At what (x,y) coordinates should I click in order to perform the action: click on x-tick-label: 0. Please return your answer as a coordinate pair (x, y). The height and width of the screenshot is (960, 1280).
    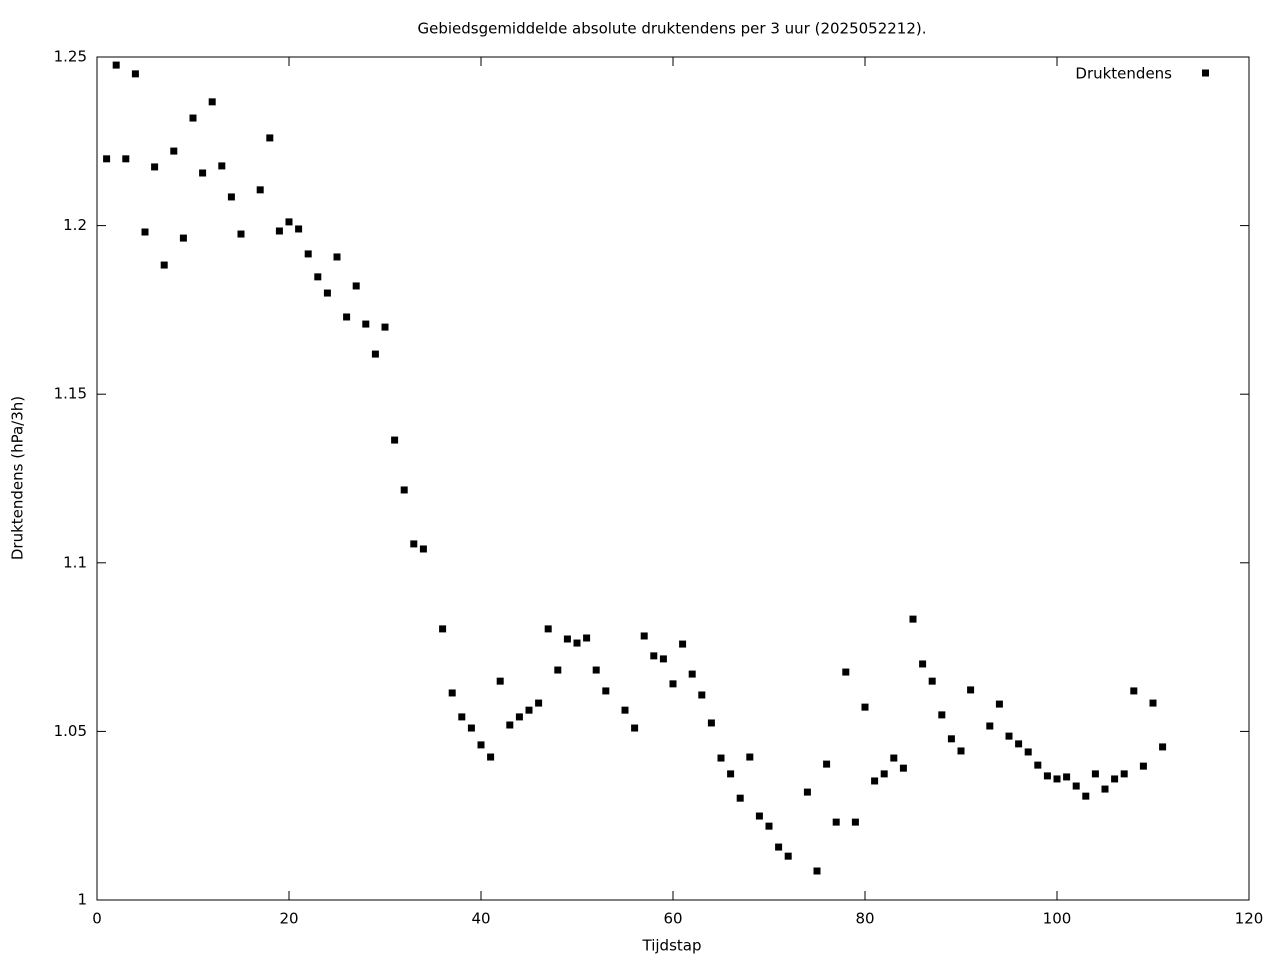
    Looking at the image, I should click on (97, 919).